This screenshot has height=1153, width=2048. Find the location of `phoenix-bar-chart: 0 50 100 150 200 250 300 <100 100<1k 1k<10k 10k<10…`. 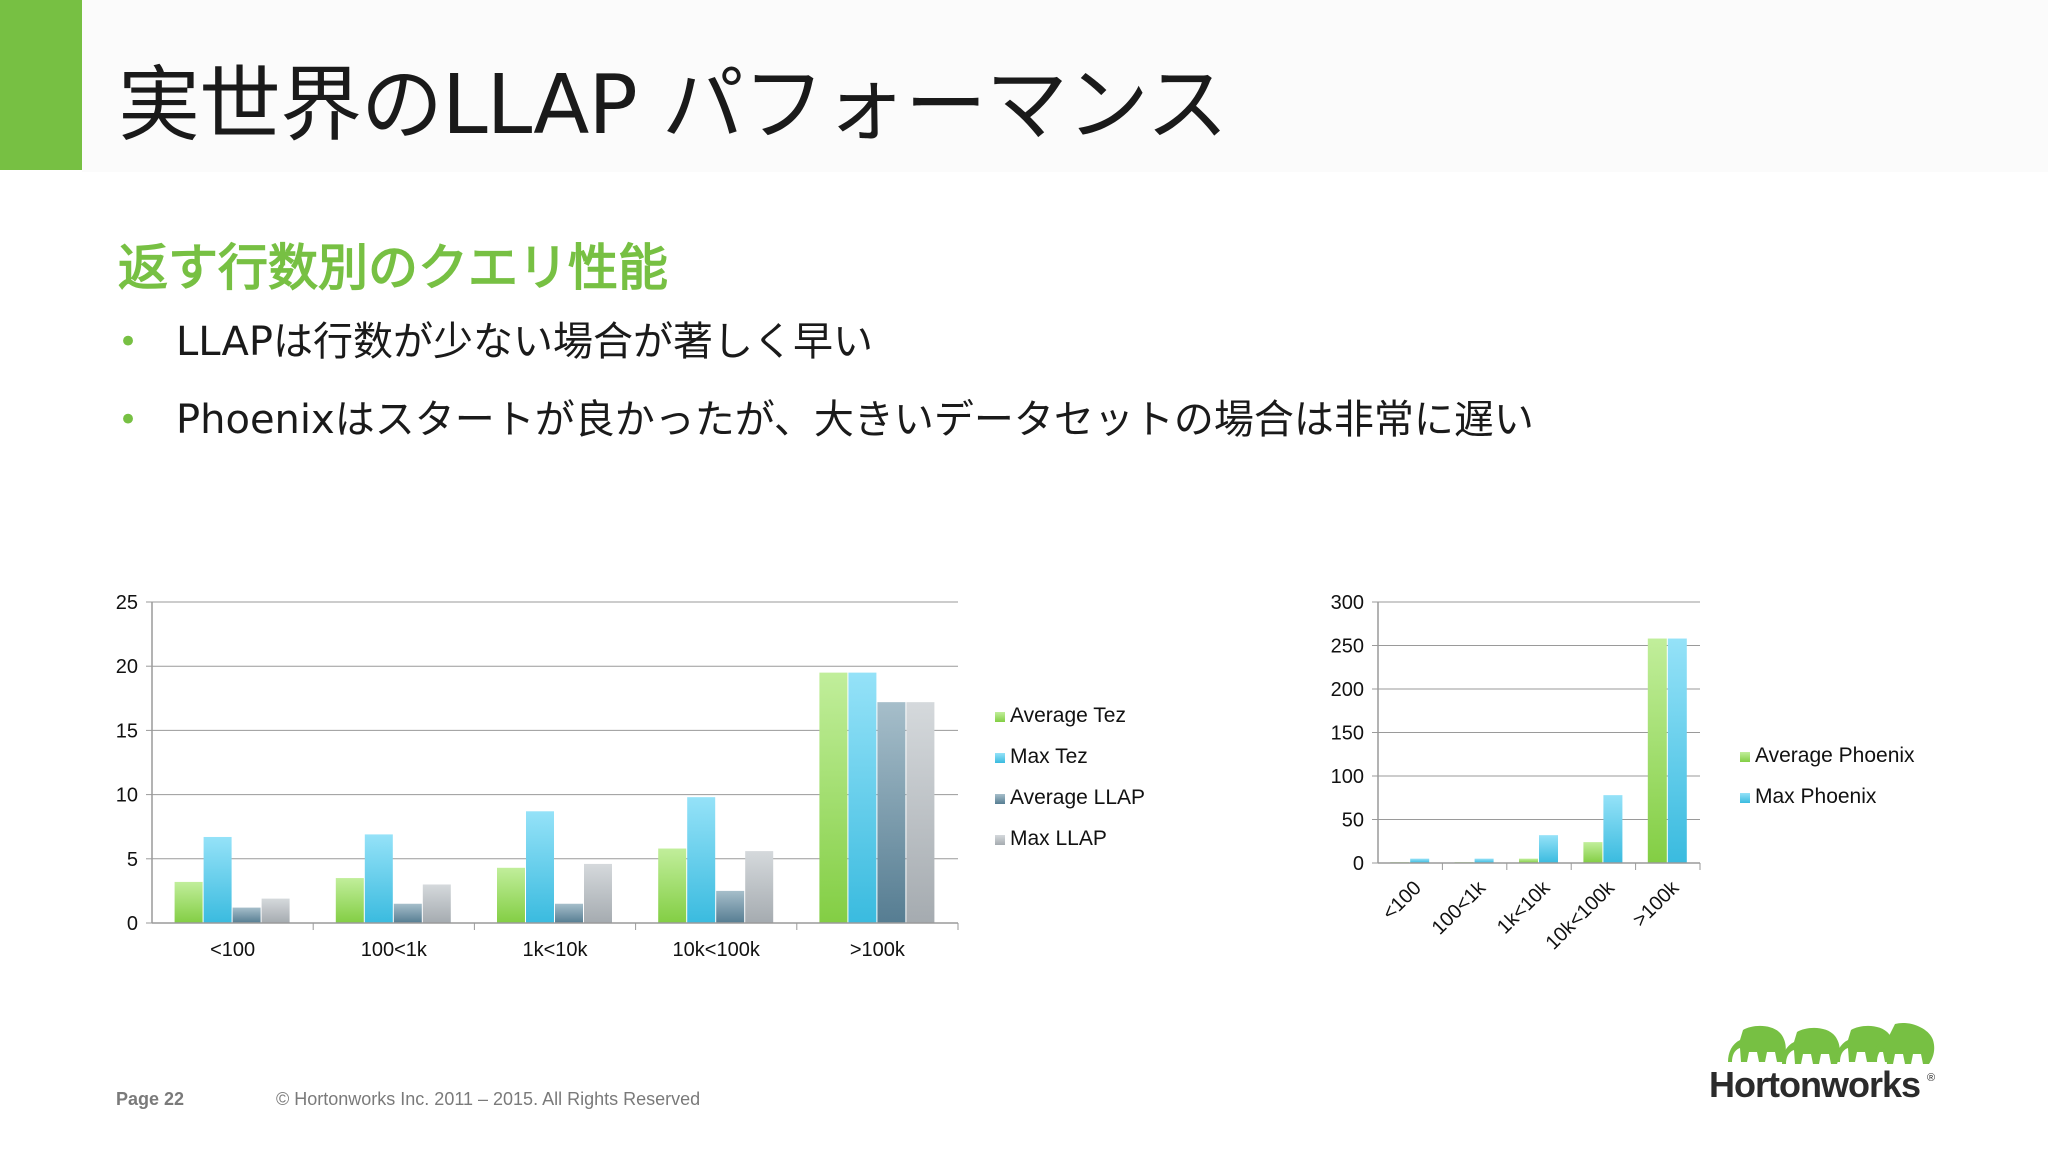

phoenix-bar-chart: 0 50 100 150 200 250 300 <100 100<1k 1k<10k 10k<10… is located at coordinates (1625, 780).